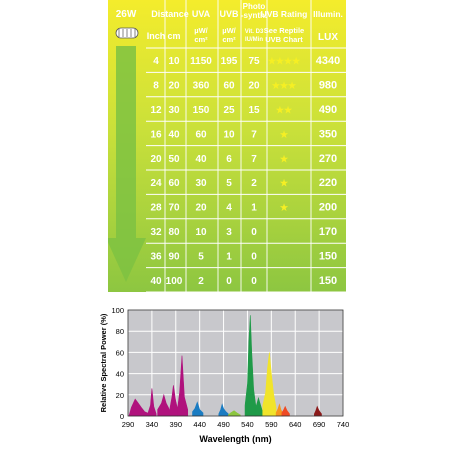 The width and height of the screenshot is (452, 452). Describe the element at coordinates (170, 14) in the screenshot. I see `header-distance: Distance` at that location.